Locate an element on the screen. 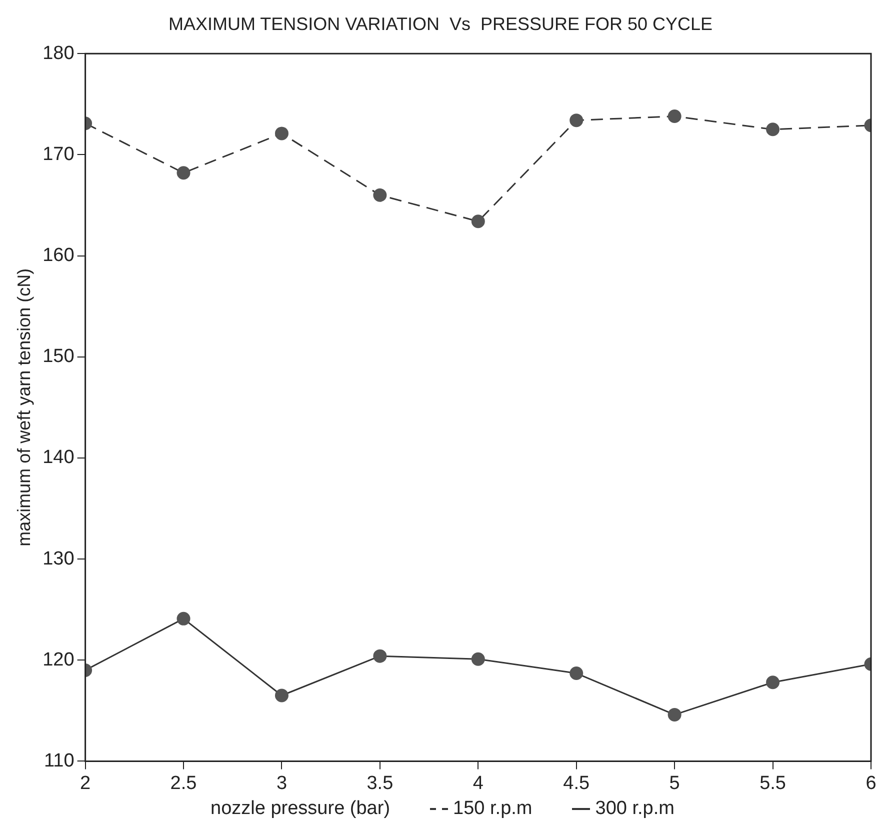 This screenshot has width=885, height=833. x-tick-label: 4 is located at coordinates (478, 783).